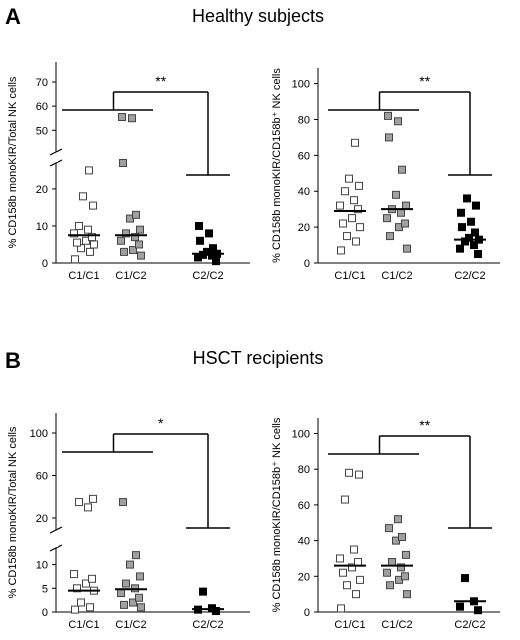 Image resolution: width=520 pixels, height=640 pixels. Describe the element at coordinates (207, 625) in the screenshot. I see `category-label: C2/C2` at that location.